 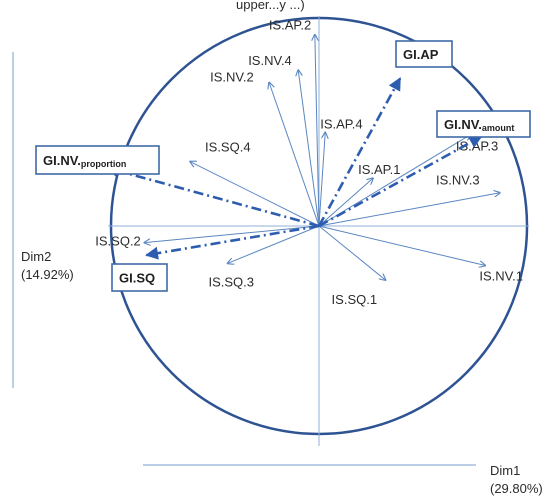 What do you see at coordinates (483, 124) in the screenshot?
I see `supplementary-box-gi-nv-amount` at bounding box center [483, 124].